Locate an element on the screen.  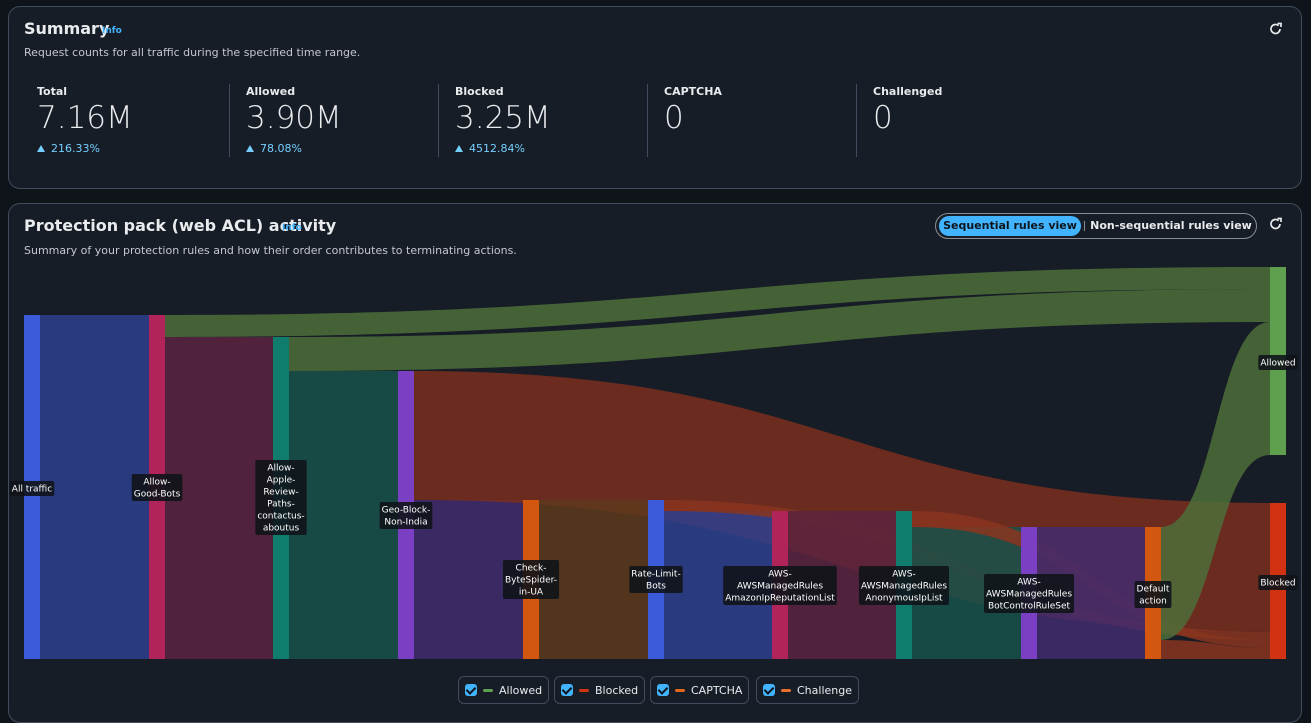
metric-change: 216.33% is located at coordinates (68, 148).